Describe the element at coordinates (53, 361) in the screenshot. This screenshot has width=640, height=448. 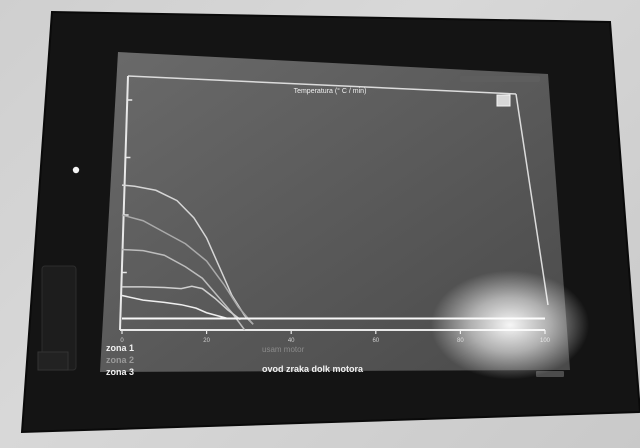
I see `usb-port-icon` at that location.